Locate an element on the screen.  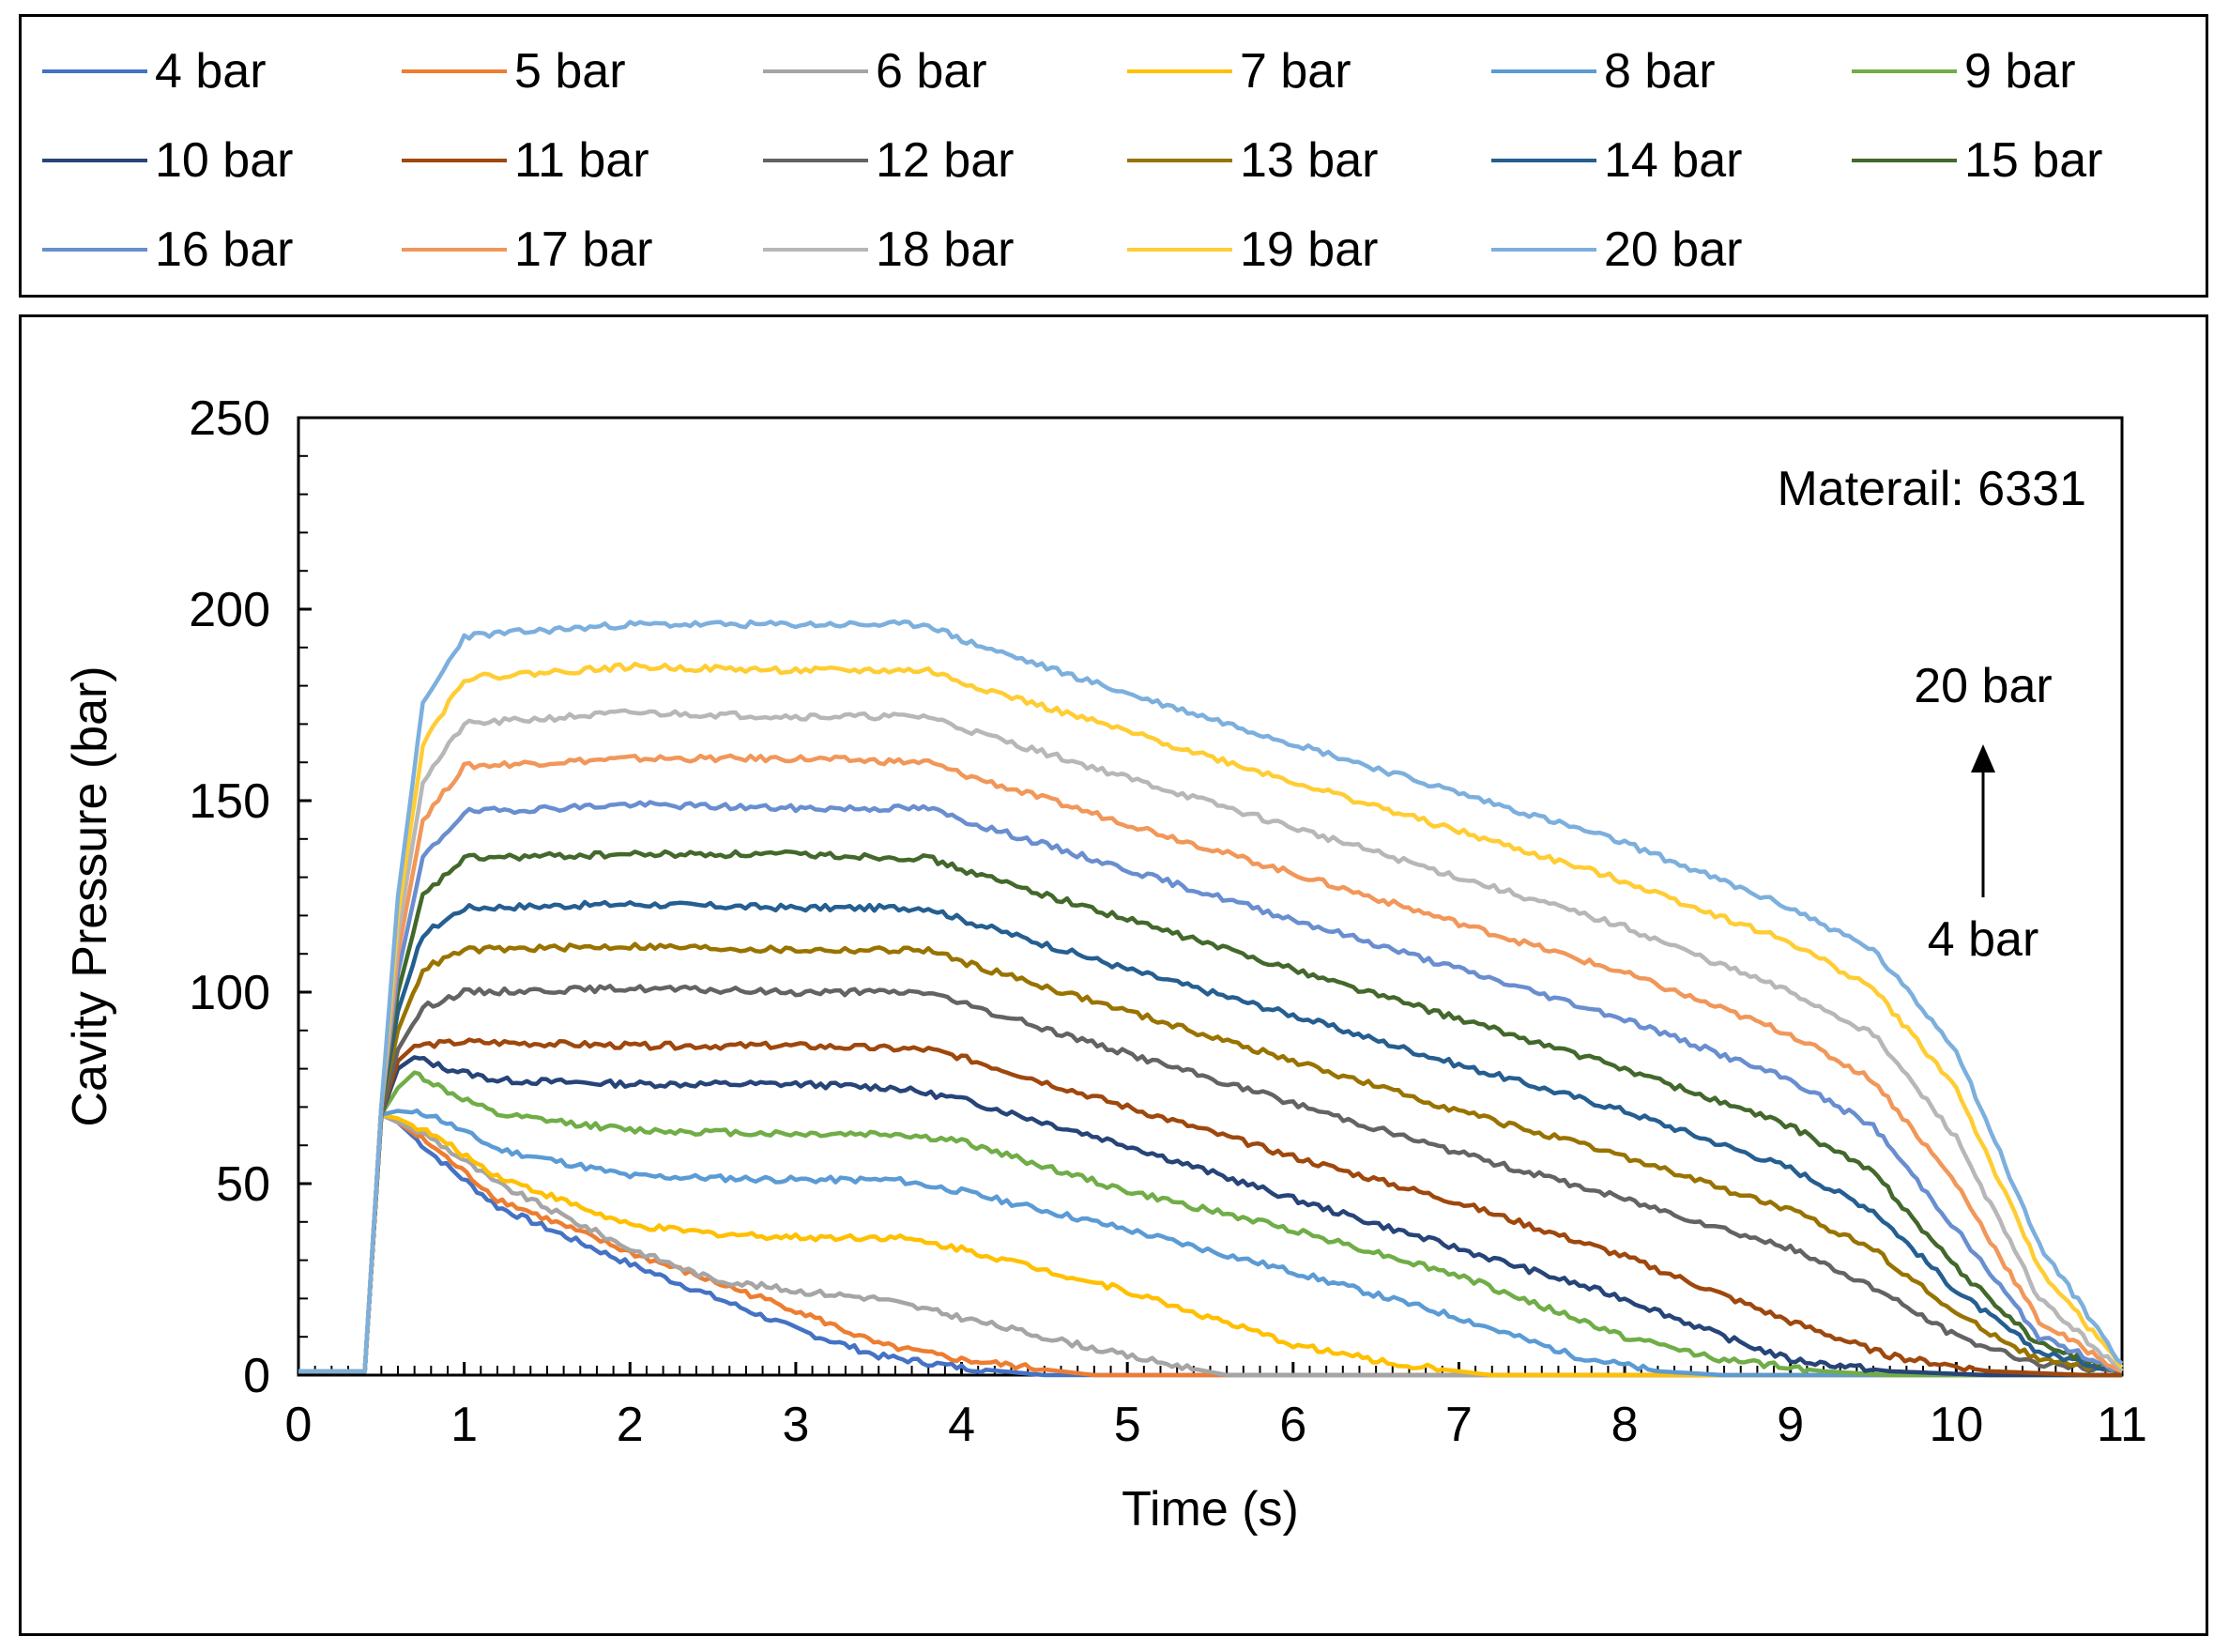
legend-item: 11 bar is located at coordinates (525, 160).